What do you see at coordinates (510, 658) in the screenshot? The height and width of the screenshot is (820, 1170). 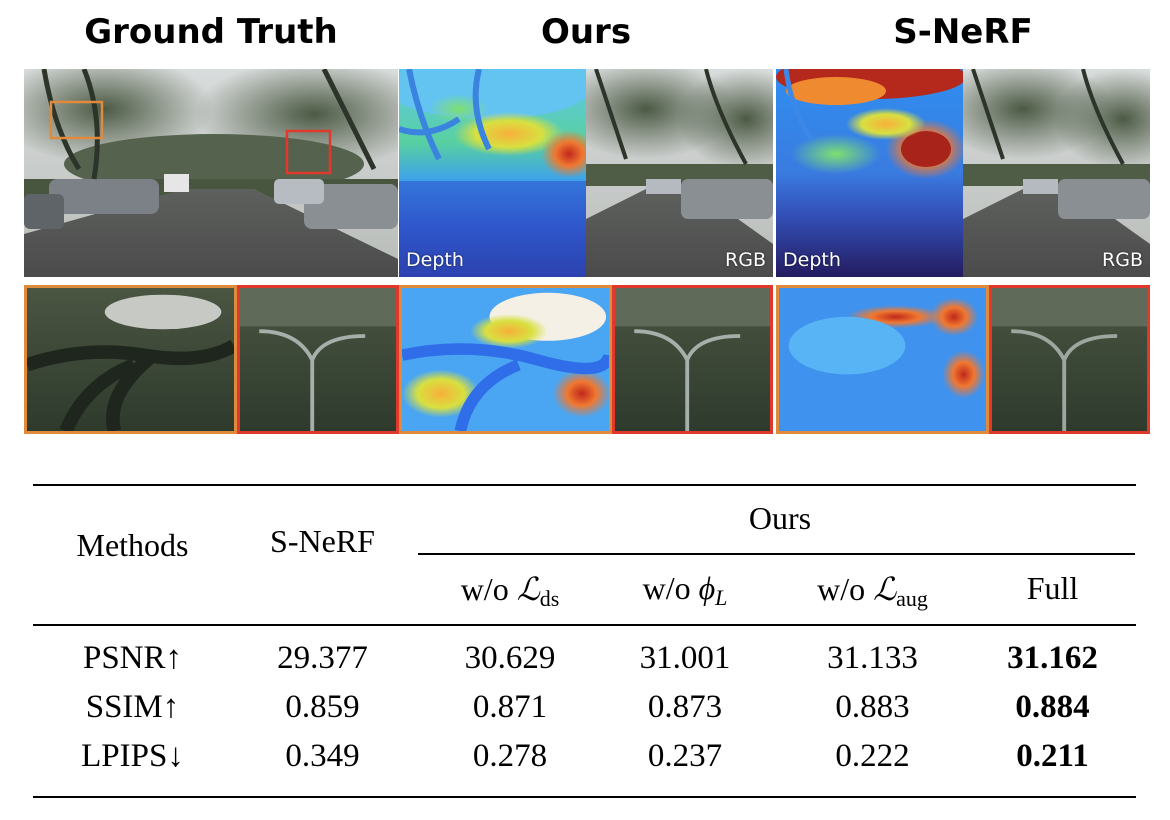 I see `row-psnr-wo-ds: 30.629` at bounding box center [510, 658].